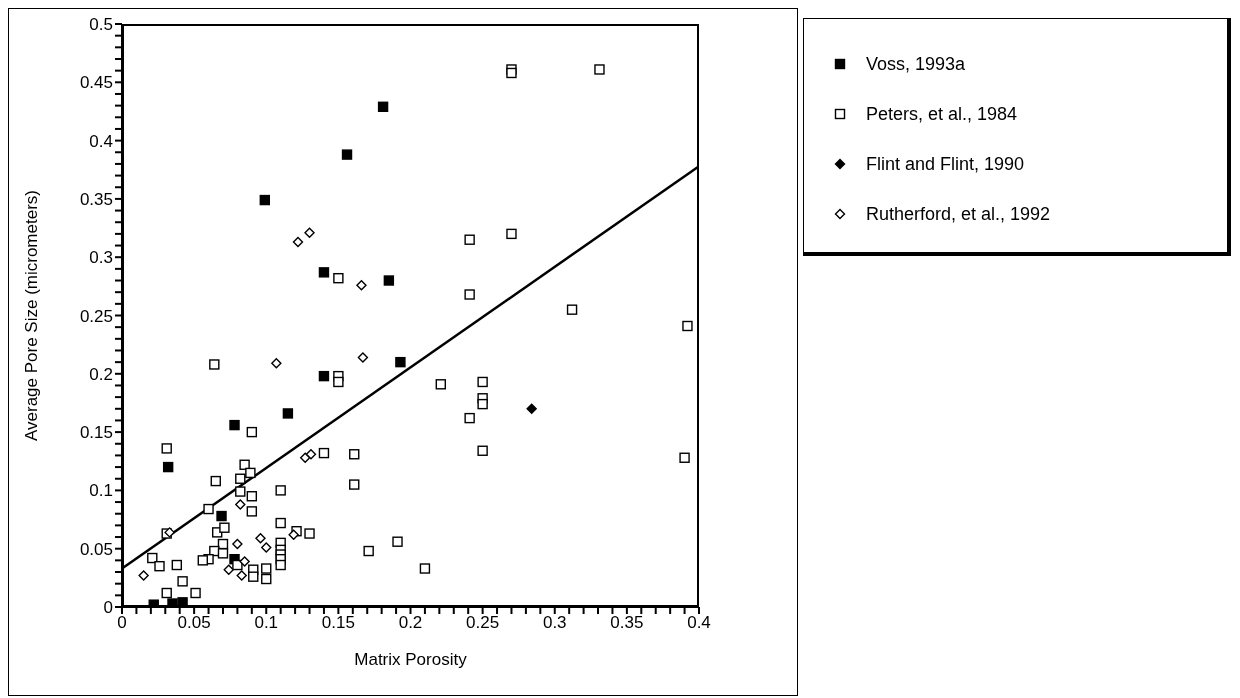 The image size is (1240, 698). What do you see at coordinates (96, 83) in the screenshot?
I see `y-tick-label: 0.45` at bounding box center [96, 83].